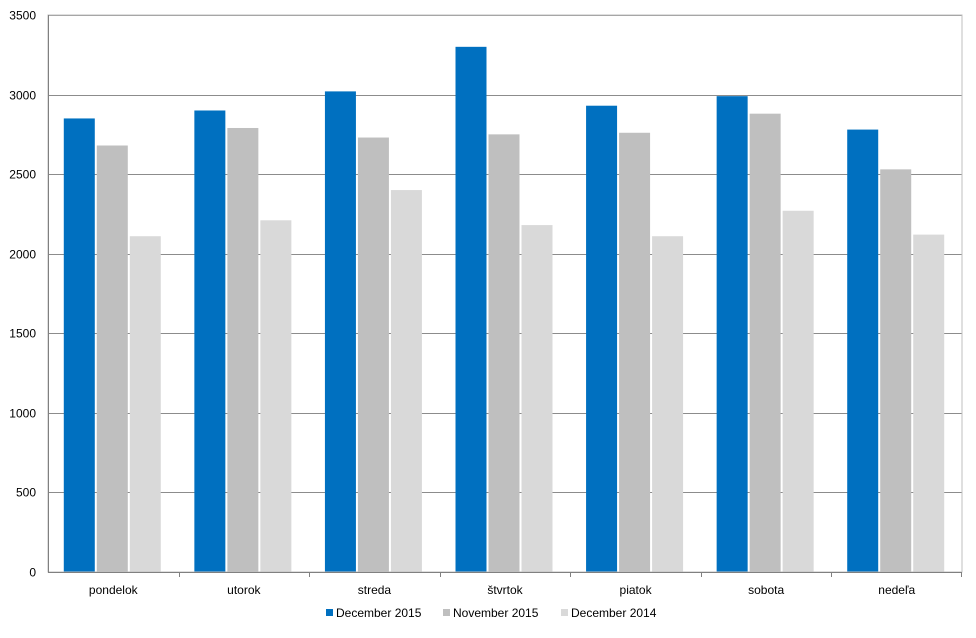 This screenshot has height=638, width=976. What do you see at coordinates (496, 613) in the screenshot?
I see `legend-label-2: November 2015` at bounding box center [496, 613].